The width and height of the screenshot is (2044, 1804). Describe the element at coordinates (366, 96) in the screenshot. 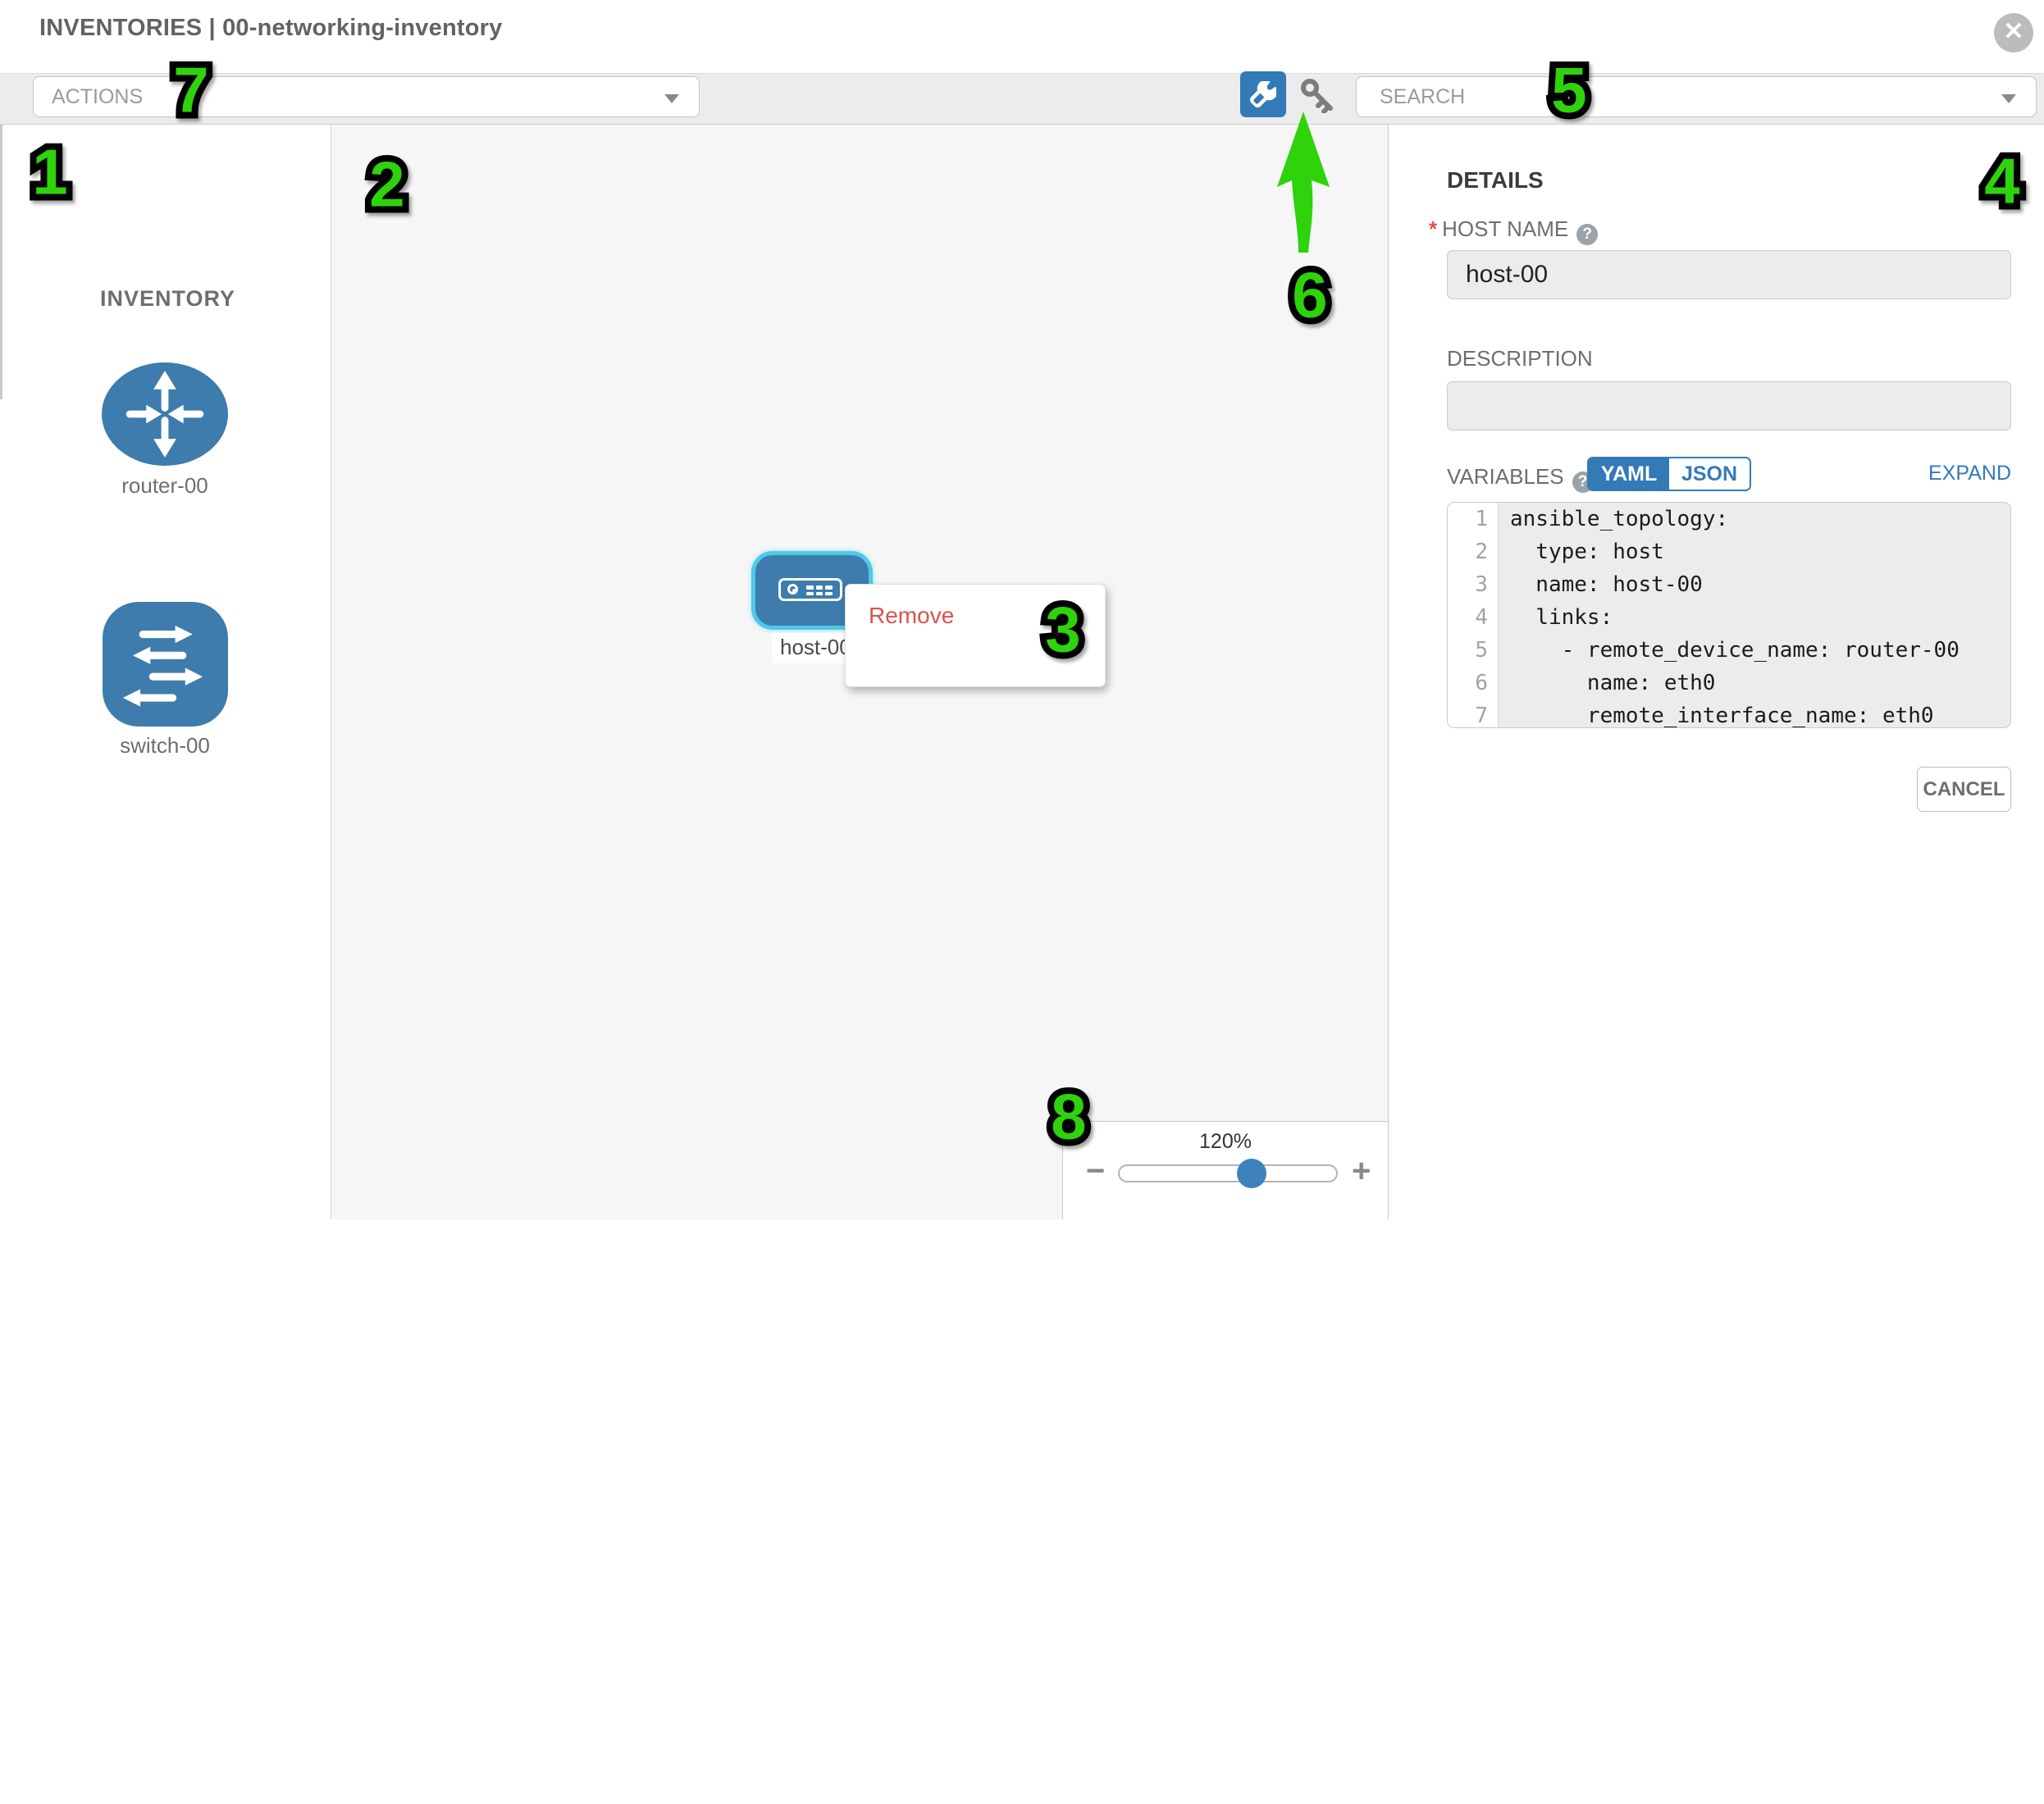

I see `actions-dropdown: ACTIONS` at that location.